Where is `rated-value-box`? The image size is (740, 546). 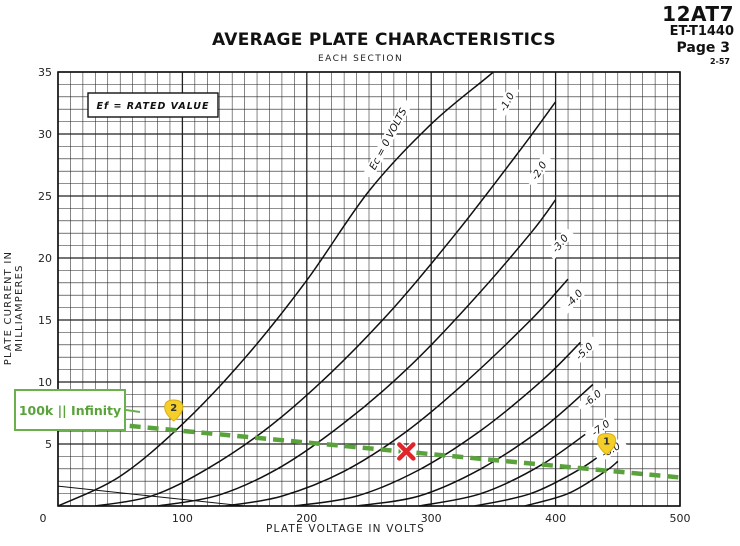
rated-value-box is located at coordinates (153, 105).